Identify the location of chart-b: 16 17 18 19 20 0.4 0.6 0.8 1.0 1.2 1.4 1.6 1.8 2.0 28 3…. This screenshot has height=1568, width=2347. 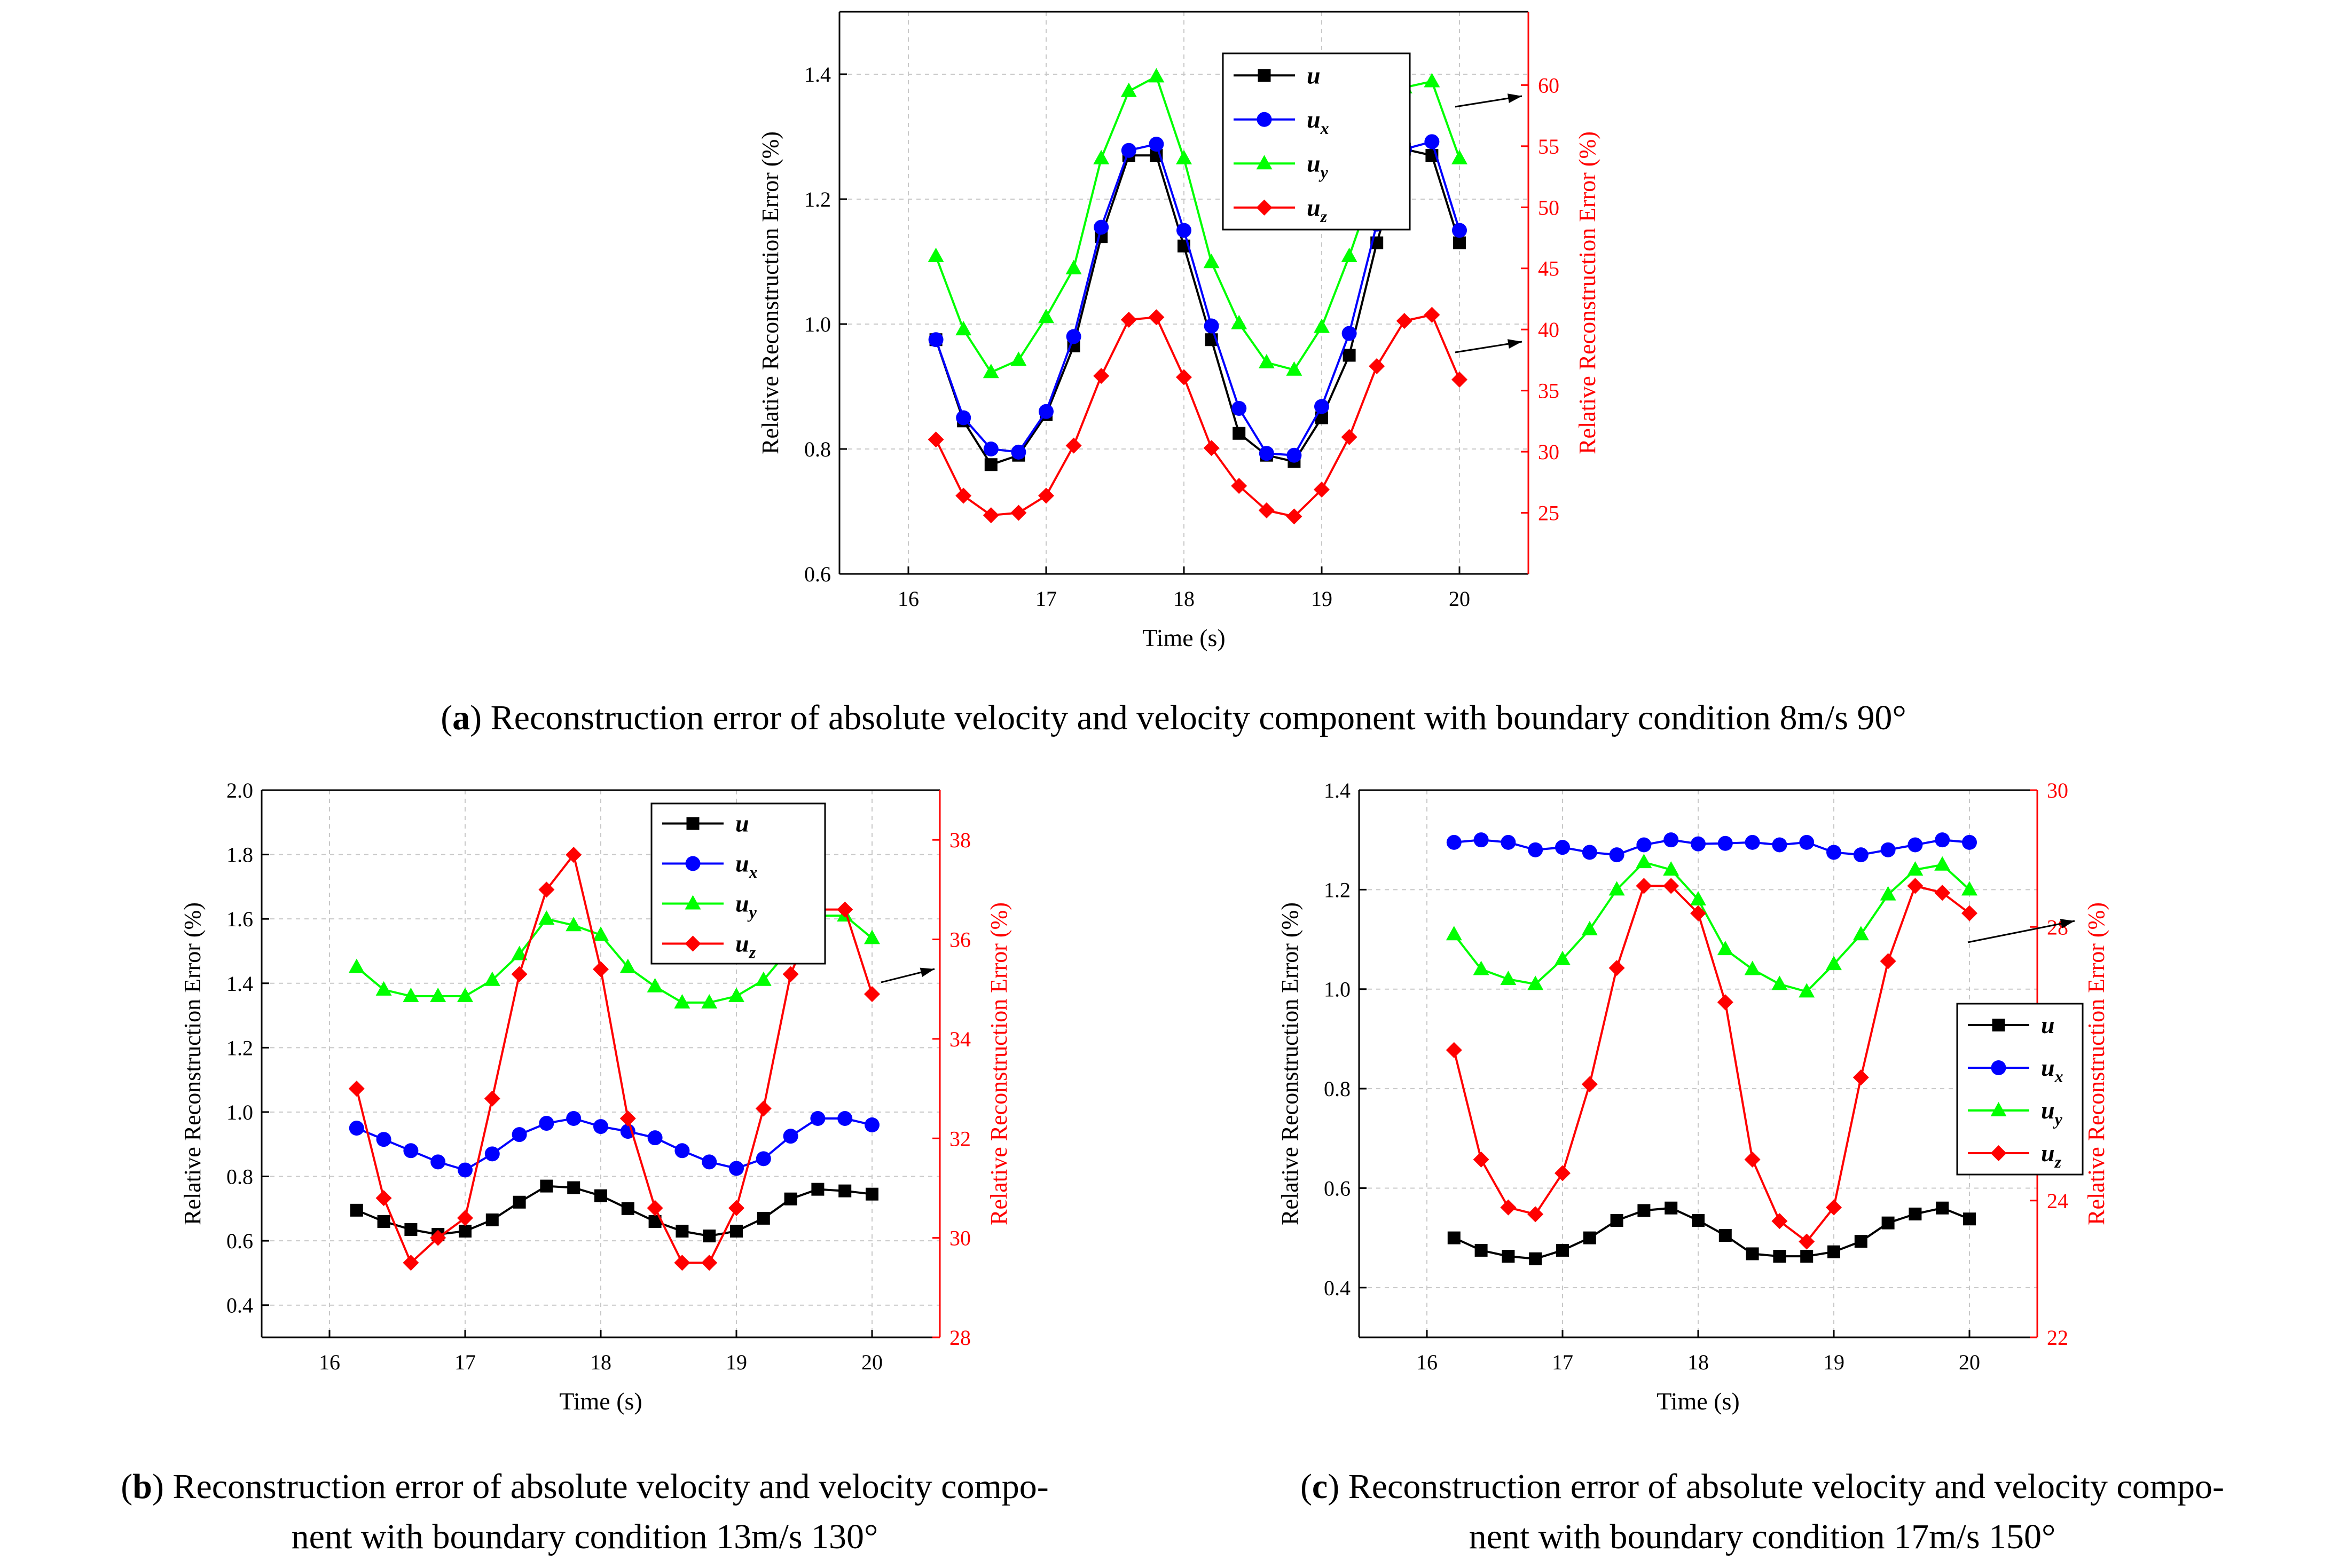
(595, 1096).